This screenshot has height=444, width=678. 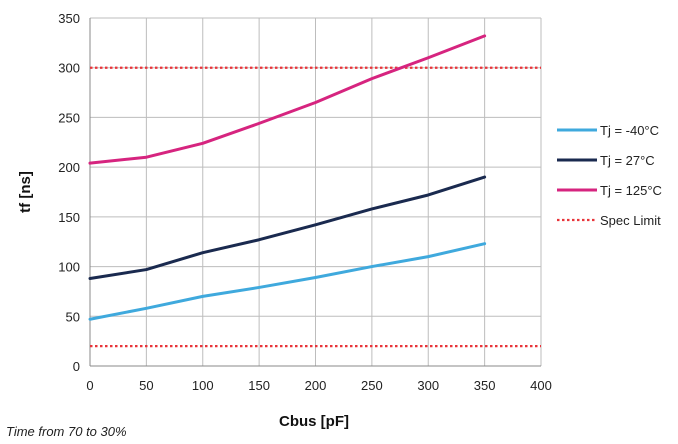 What do you see at coordinates (203, 385) in the screenshot?
I see `x-tick-label: 100` at bounding box center [203, 385].